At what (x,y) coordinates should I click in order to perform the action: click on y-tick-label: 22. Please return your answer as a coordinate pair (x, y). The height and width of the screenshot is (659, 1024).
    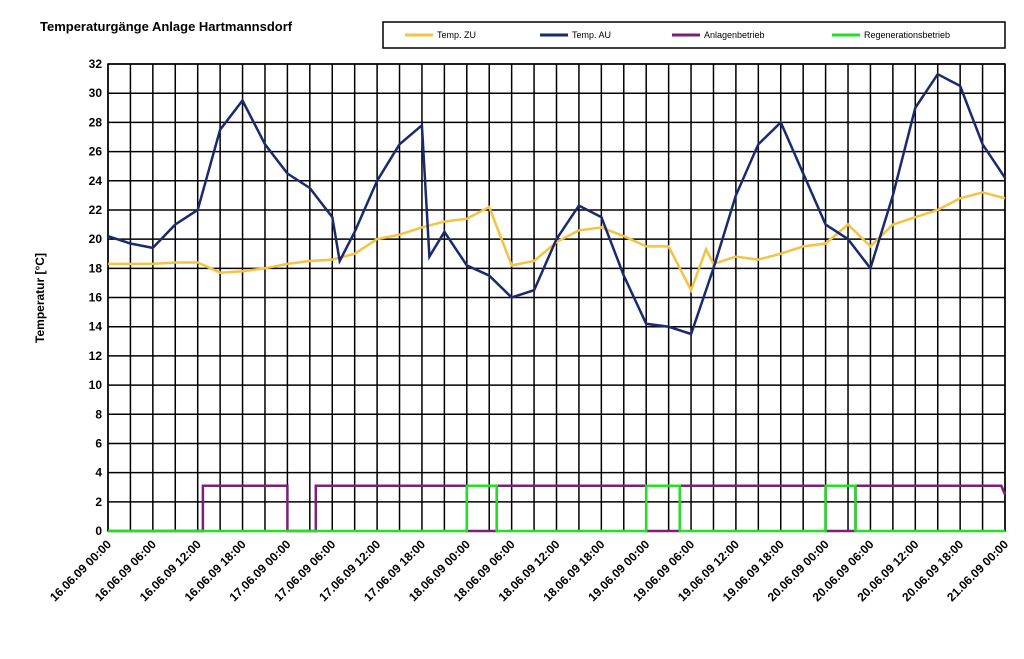
    Looking at the image, I should click on (96, 210).